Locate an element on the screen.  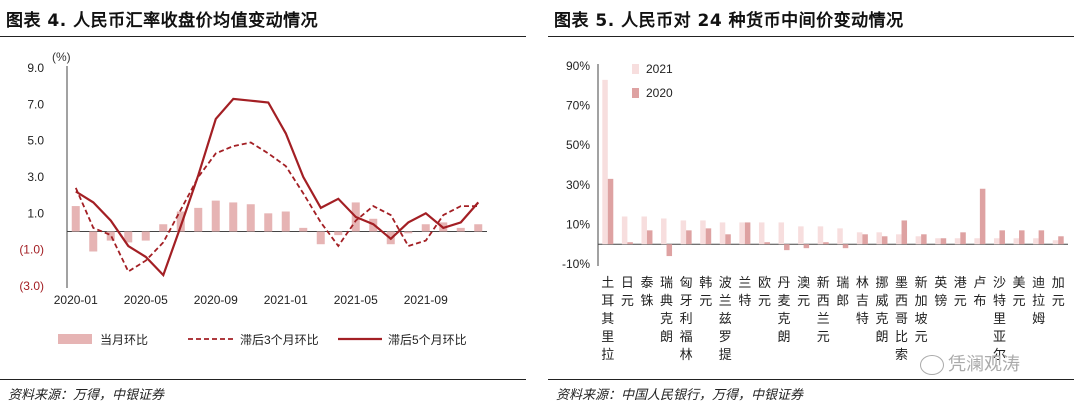
right-category-label-char: 拉 is located at coordinates (607, 354).